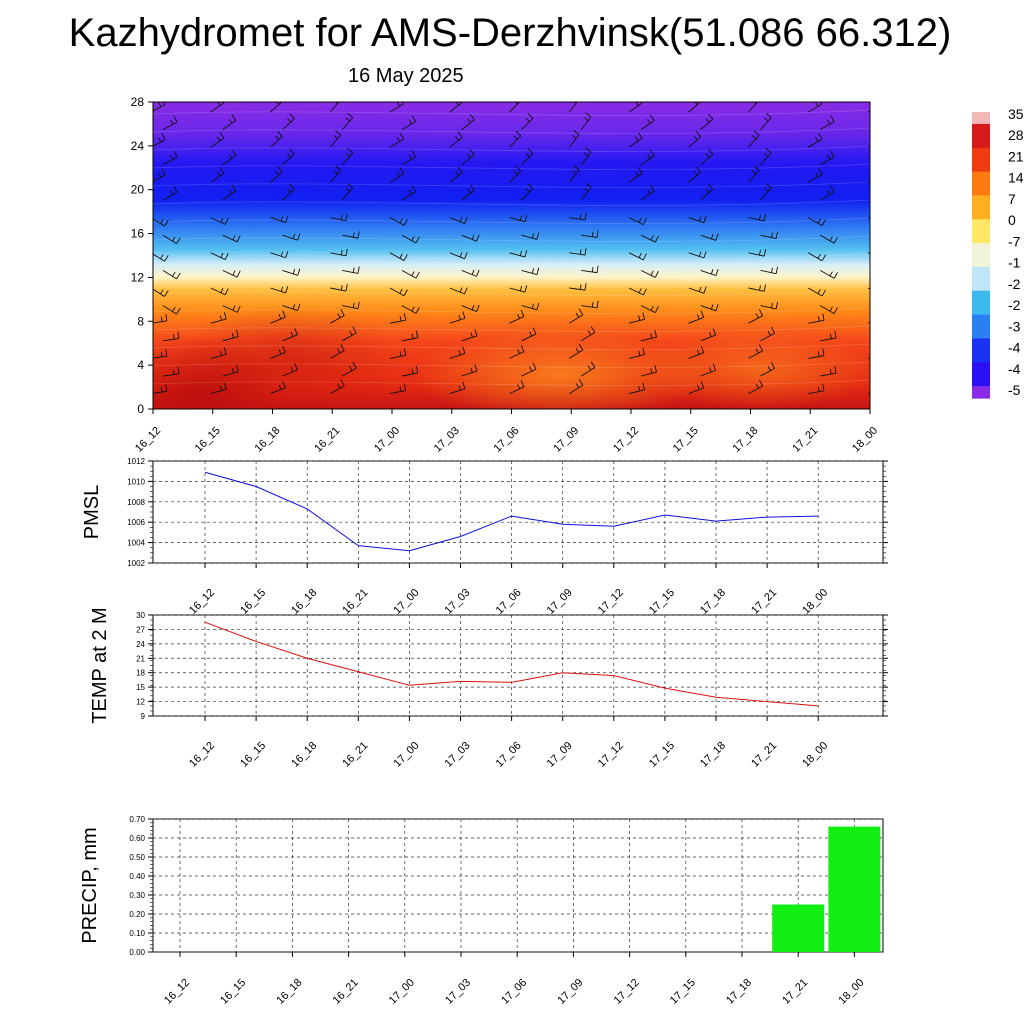 The height and width of the screenshot is (1024, 1024). What do you see at coordinates (1014, 326) in the screenshot?
I see `colorbar-label: -3` at bounding box center [1014, 326].